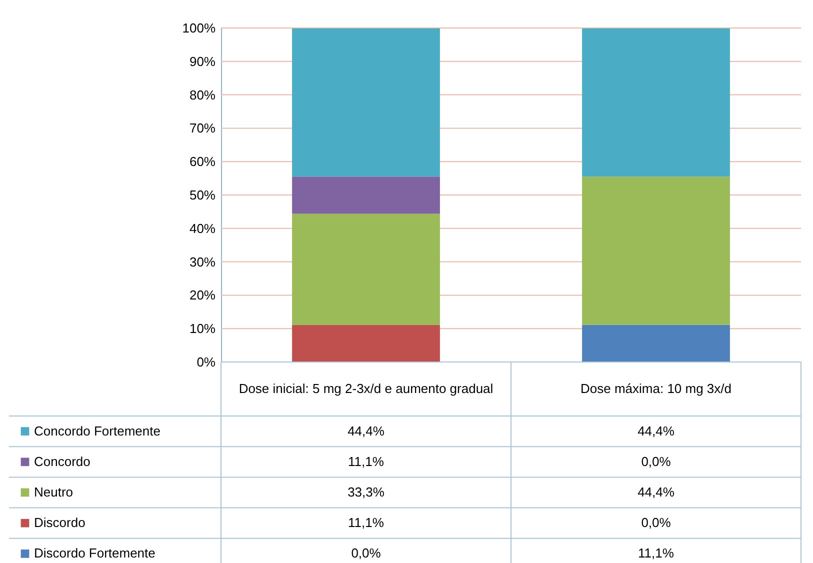 The height and width of the screenshot is (563, 813). I want to click on y-tick-label: 60%, so click(202, 162).